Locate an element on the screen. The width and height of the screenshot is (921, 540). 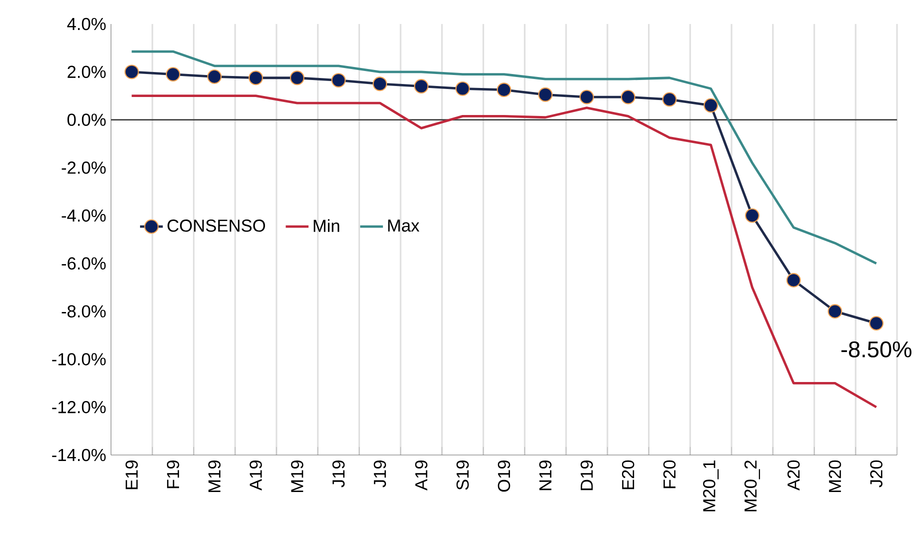
y-tick-label: -8.0% is located at coordinates (84, 311).